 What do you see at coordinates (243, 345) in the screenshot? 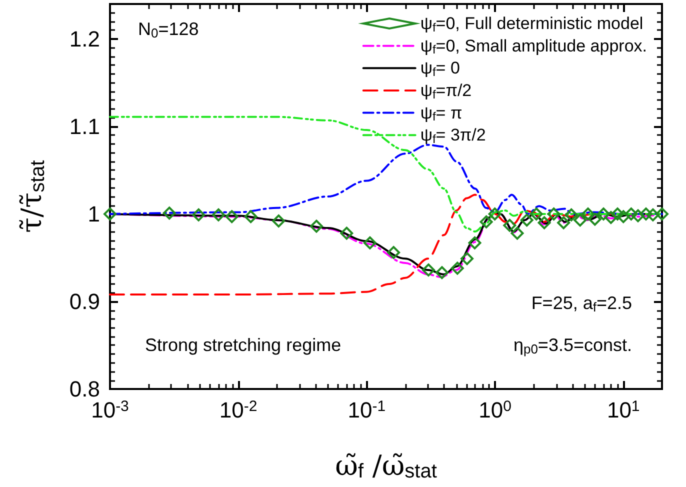
I see `annotation: Strong stretching regime` at bounding box center [243, 345].